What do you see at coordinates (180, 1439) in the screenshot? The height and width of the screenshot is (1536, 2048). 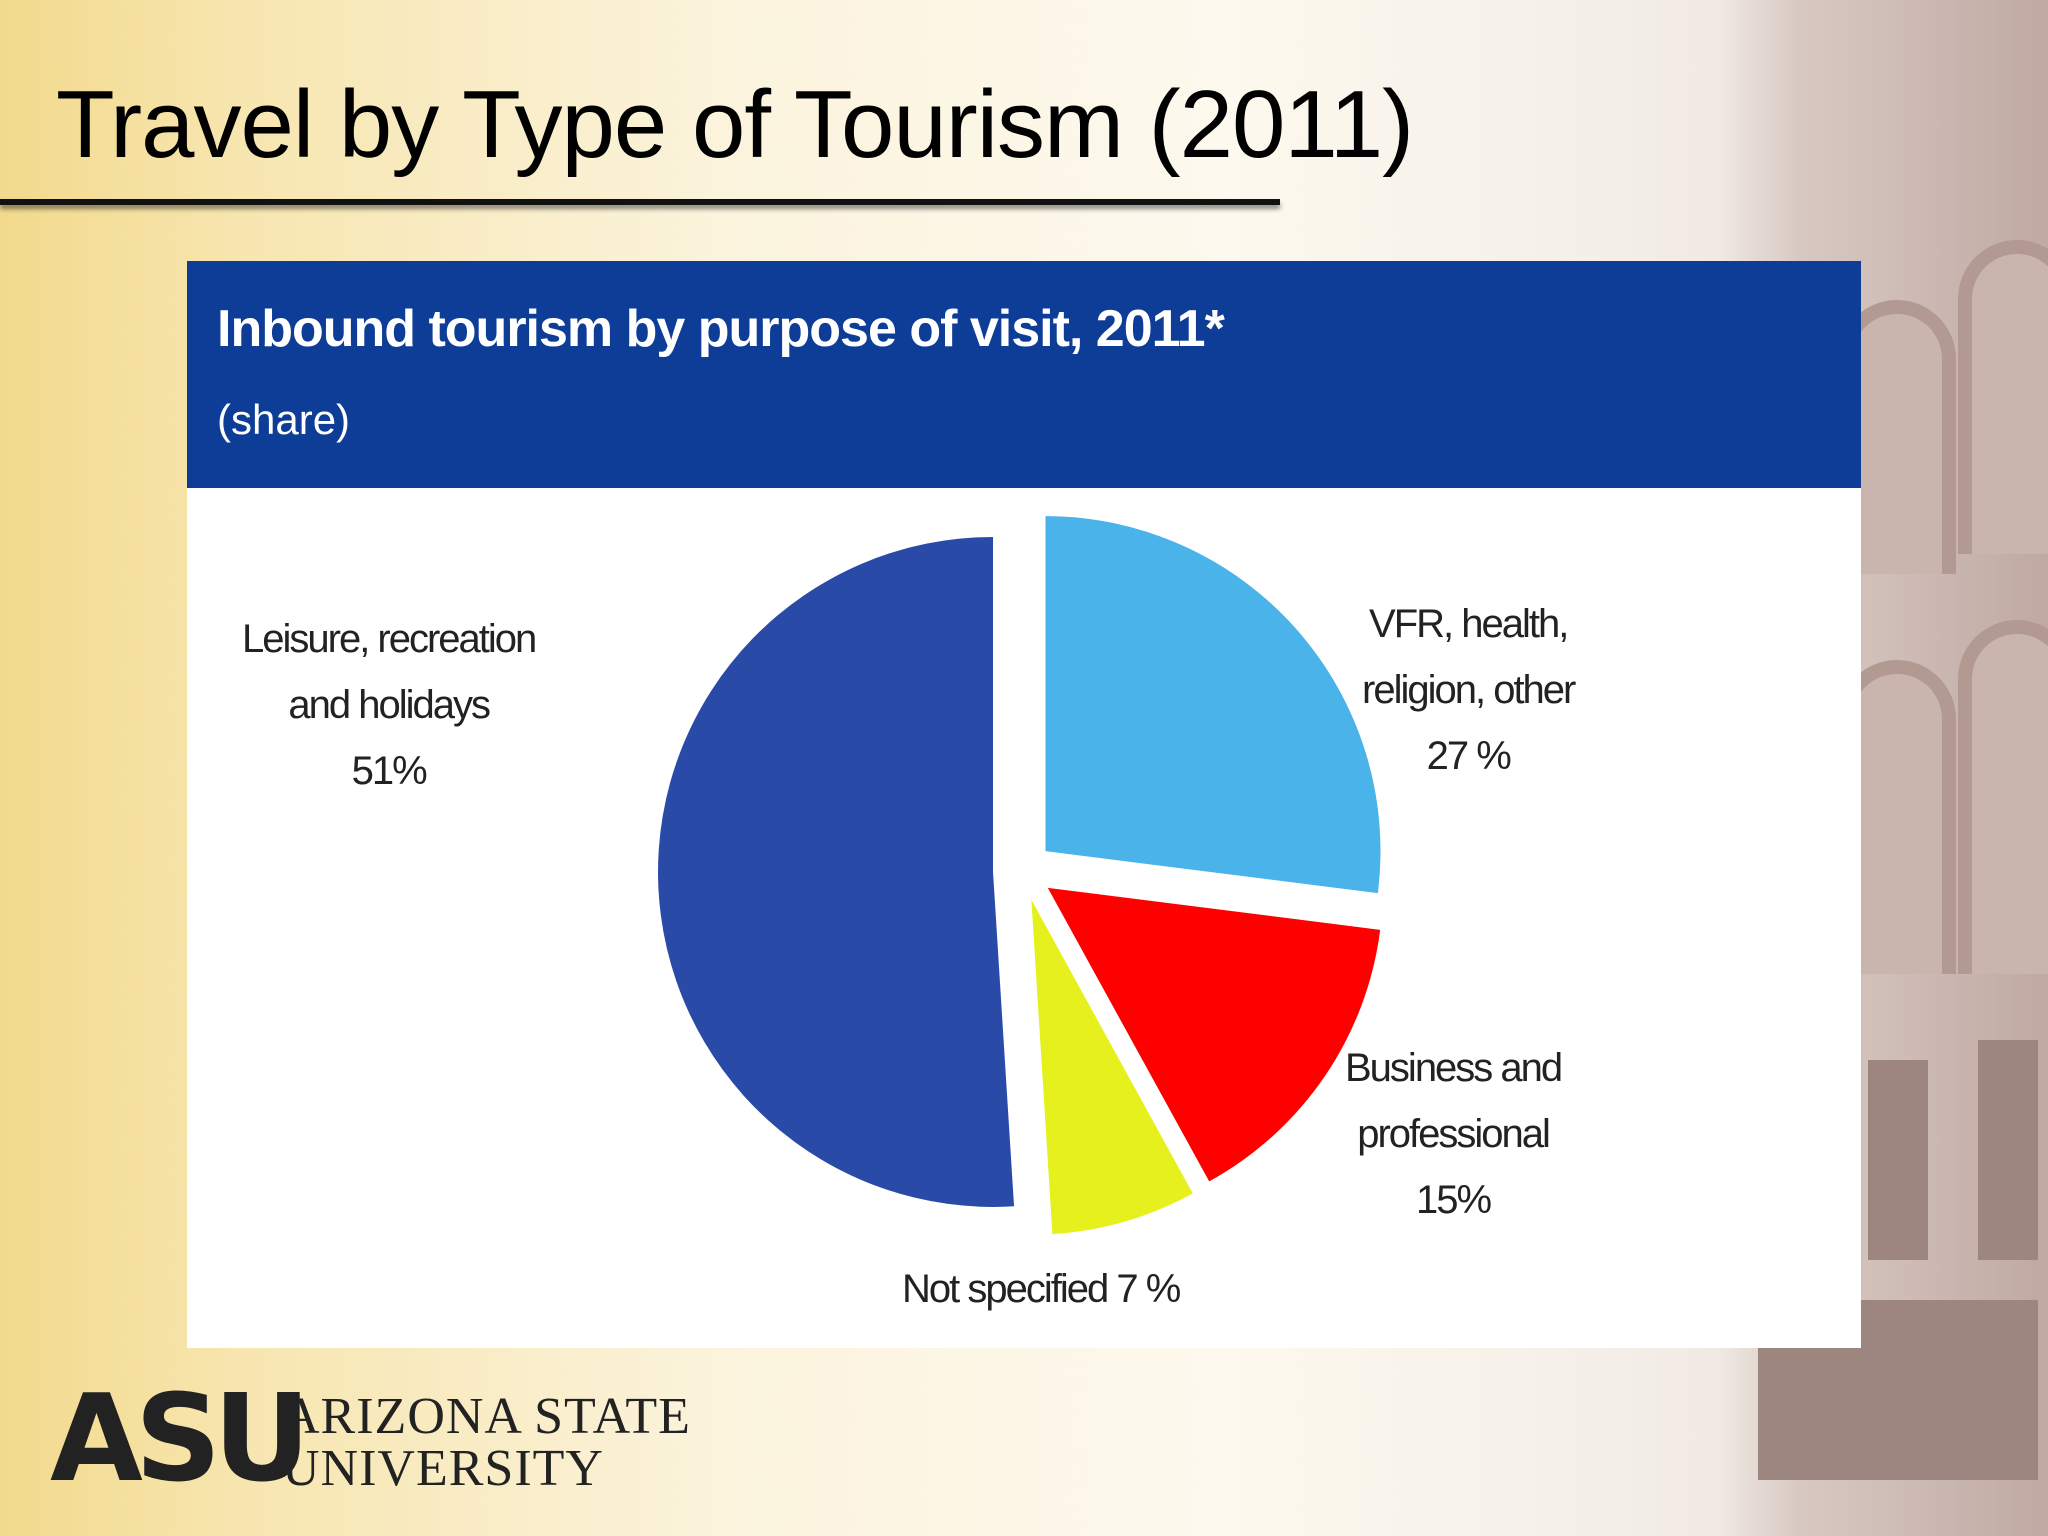 I see `asu-logo-mark: ASU` at bounding box center [180, 1439].